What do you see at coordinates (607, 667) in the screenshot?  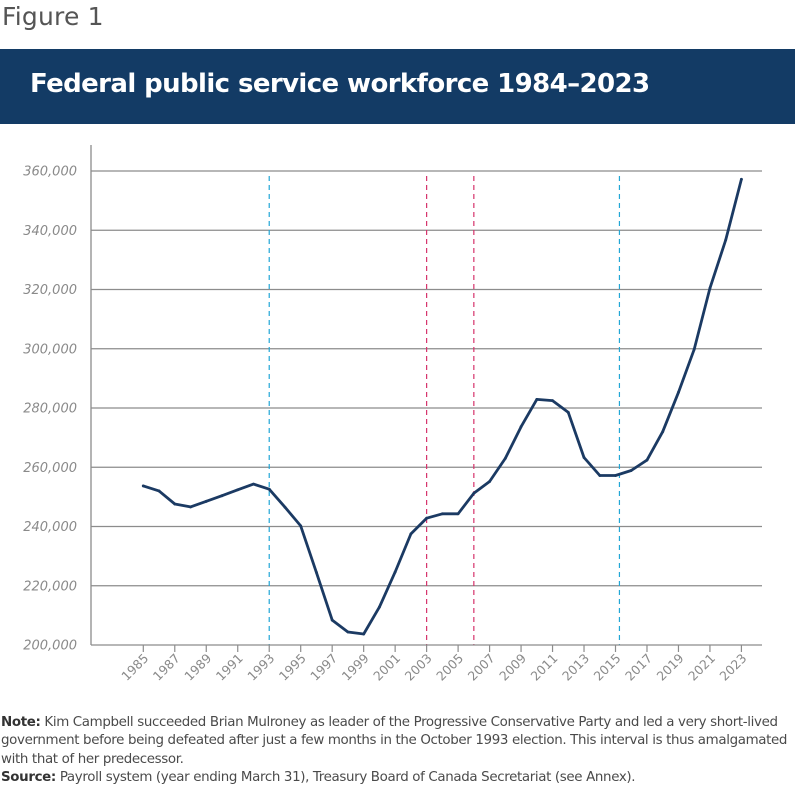 I see `x-tick-label: 2015` at bounding box center [607, 667].